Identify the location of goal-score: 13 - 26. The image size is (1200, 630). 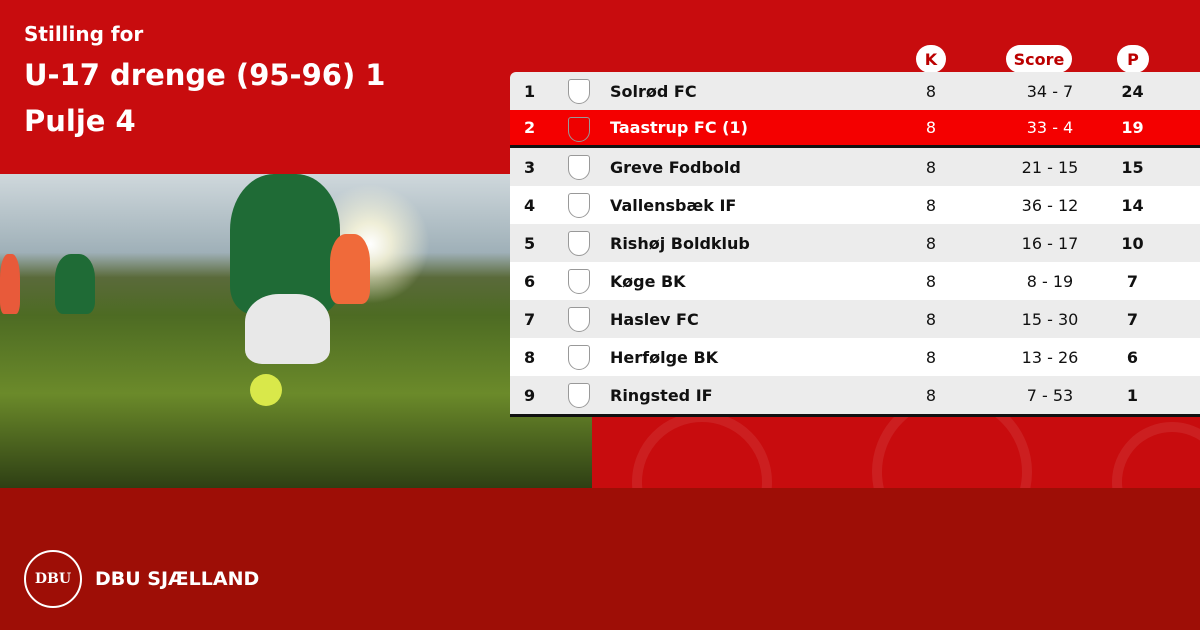
(1050, 357).